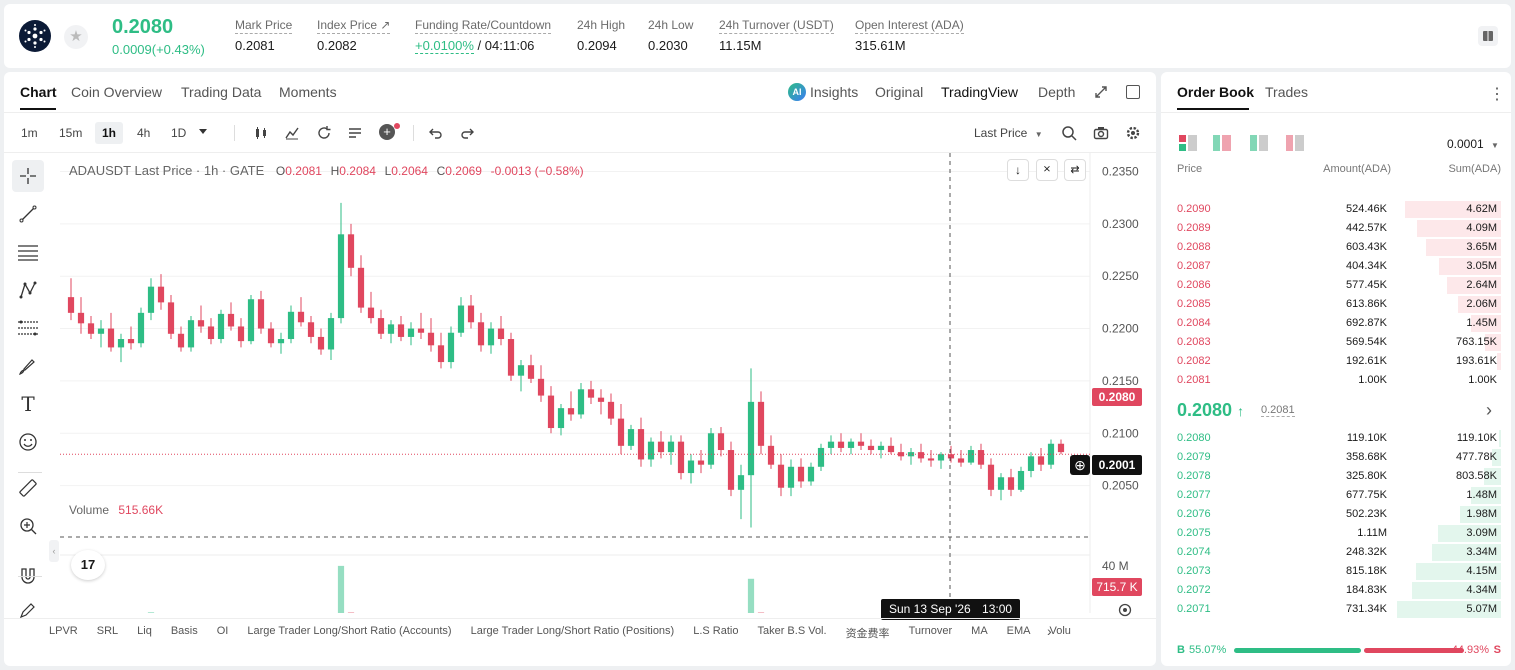 Image resolution: width=1515 pixels, height=670 pixels. I want to click on order-book-row: 0.2071 731.34K 5.07M, so click(1336, 609).